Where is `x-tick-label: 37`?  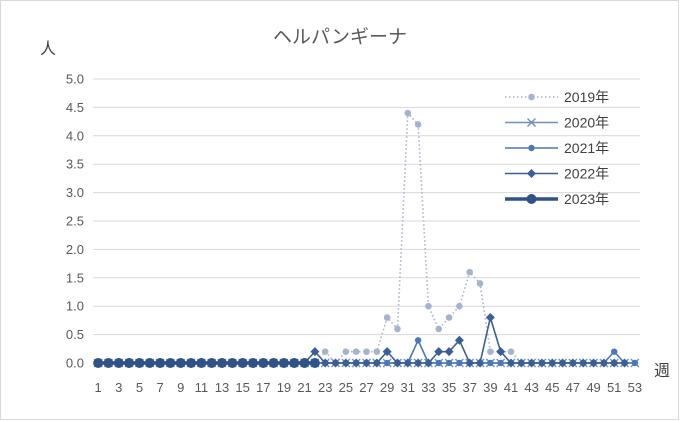 x-tick-label: 37 is located at coordinates (469, 387).